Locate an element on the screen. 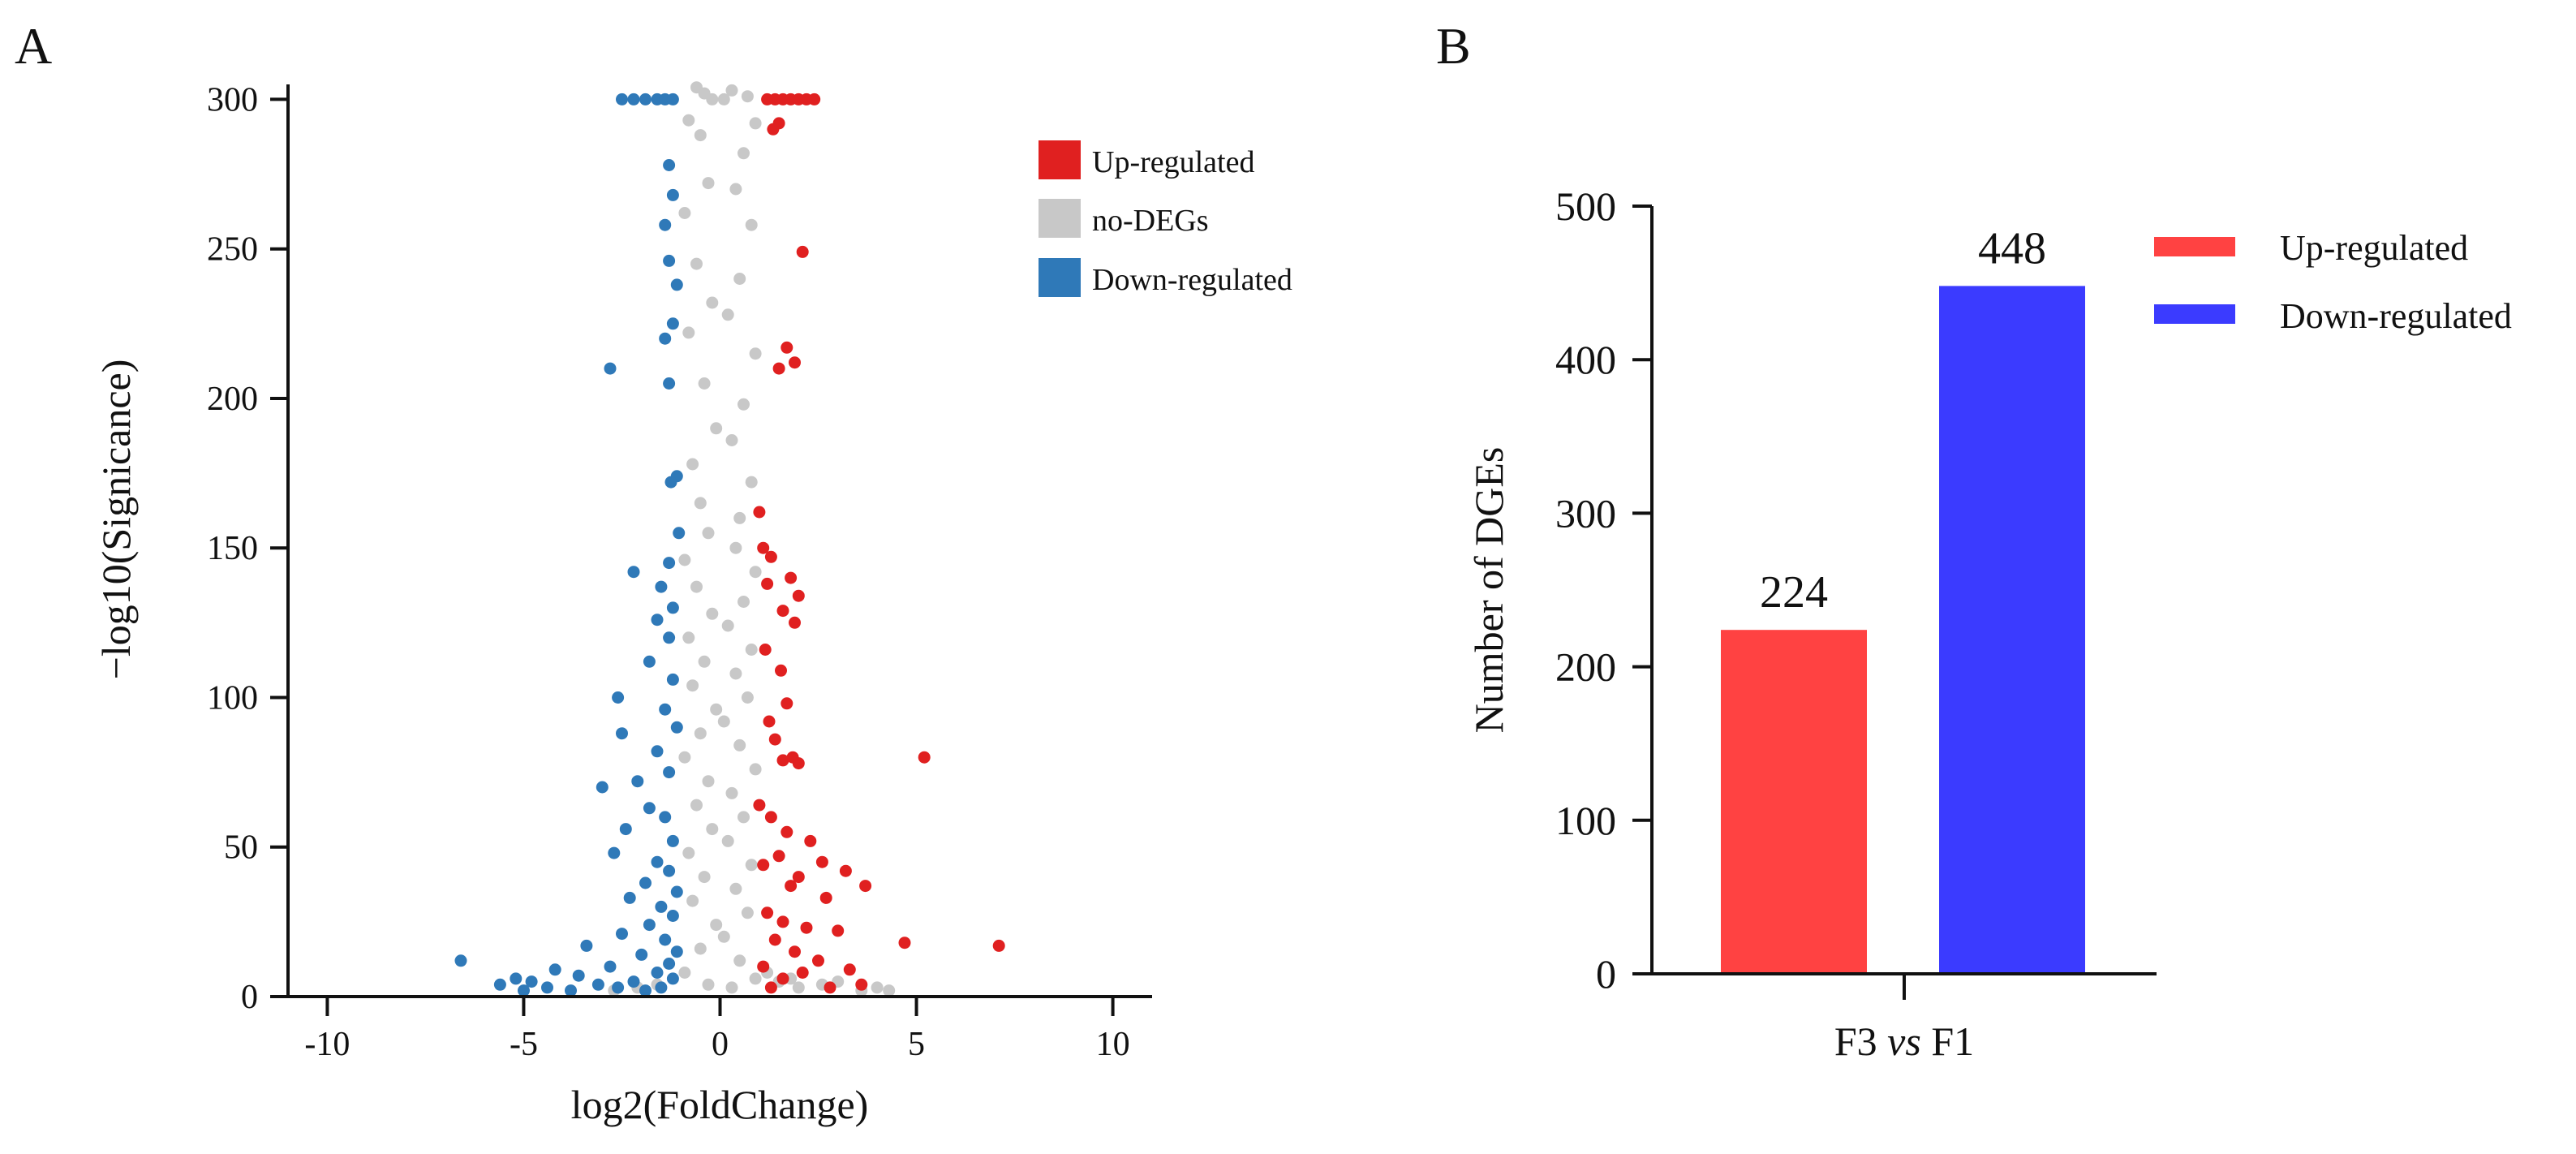 The height and width of the screenshot is (1154, 2576). bars: 224 448 is located at coordinates (1903, 599).